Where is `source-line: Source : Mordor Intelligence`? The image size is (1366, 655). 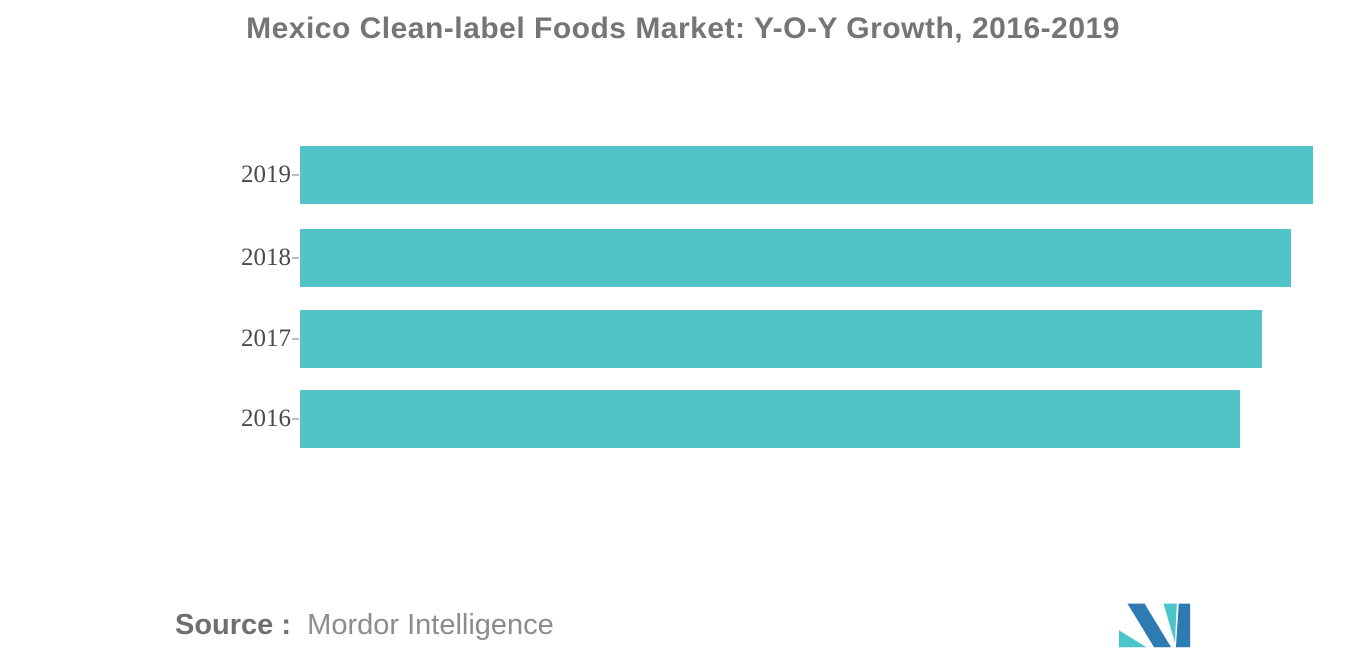
source-line: Source : Mordor Intelligence is located at coordinates (364, 625).